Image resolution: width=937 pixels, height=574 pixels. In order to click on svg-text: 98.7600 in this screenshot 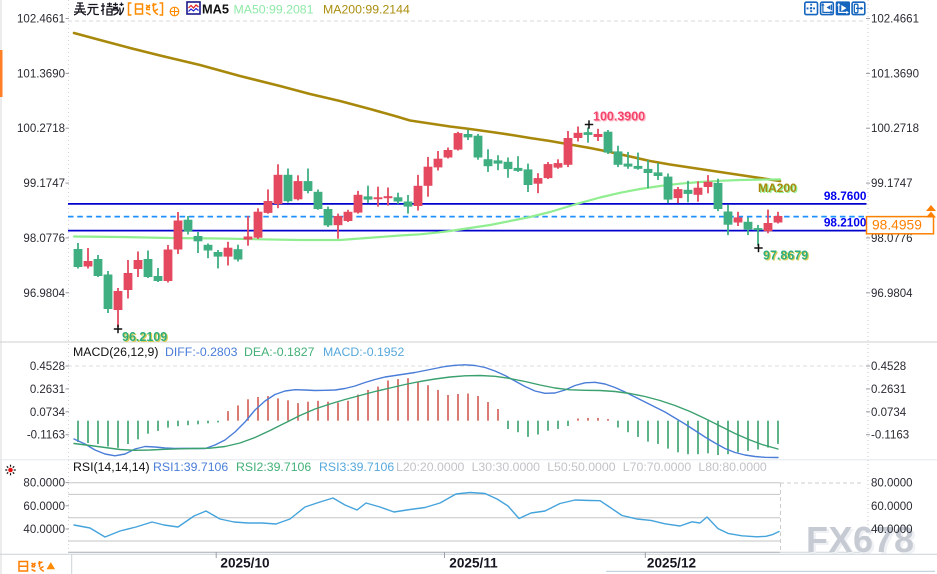, I will do `click(845, 196)`.